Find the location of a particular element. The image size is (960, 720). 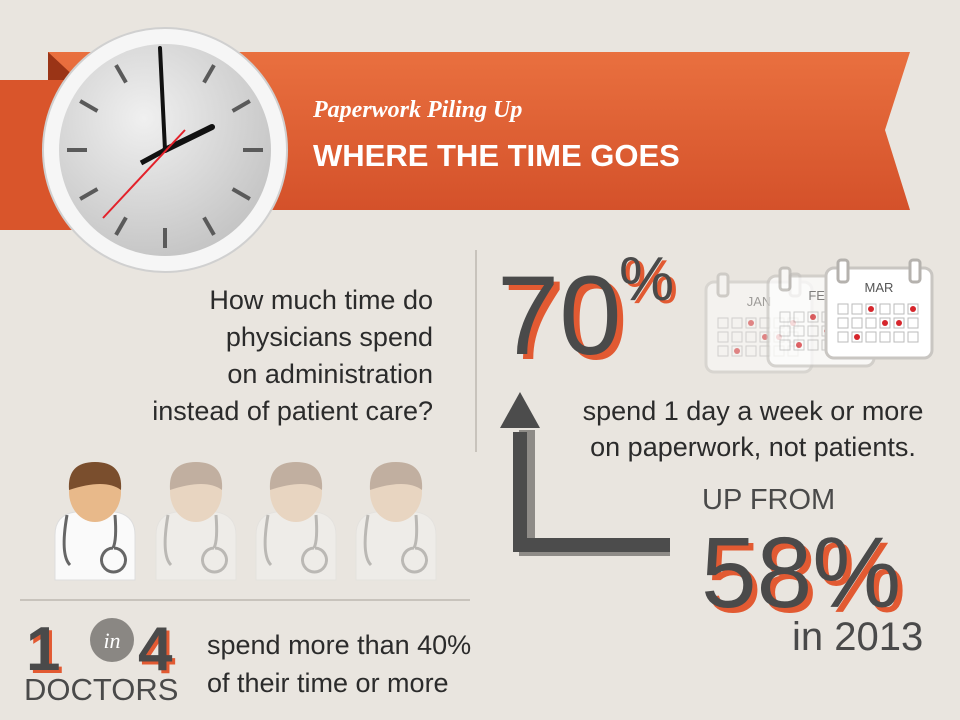

prior-lead: UP FROM is located at coordinates (768, 500).